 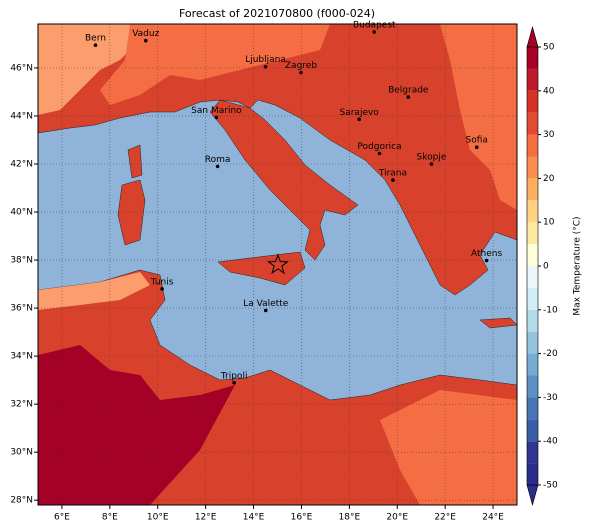 What do you see at coordinates (379, 147) in the screenshot?
I see `city-label: Podgorica` at bounding box center [379, 147].